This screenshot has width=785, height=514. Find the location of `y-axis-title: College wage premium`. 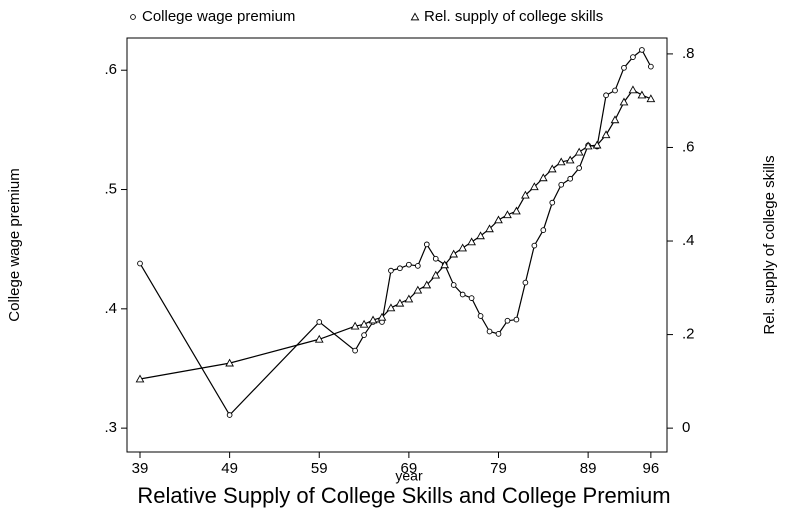

y-axis-title: College wage premium is located at coordinates (14, 244).